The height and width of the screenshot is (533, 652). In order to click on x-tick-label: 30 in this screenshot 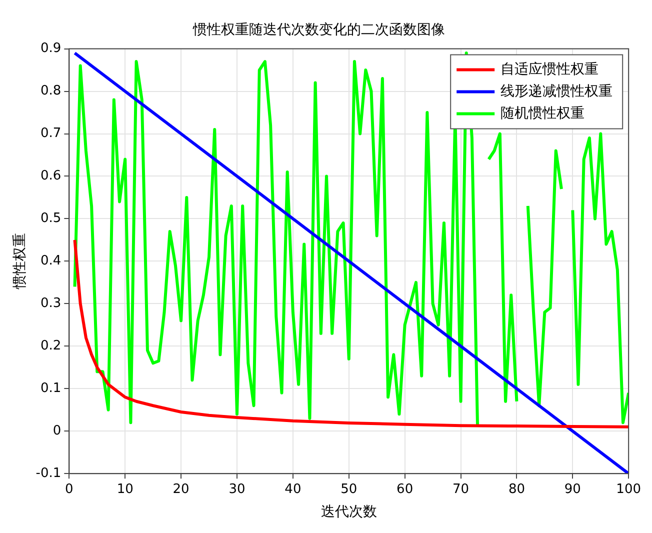, I will do `click(237, 489)`.